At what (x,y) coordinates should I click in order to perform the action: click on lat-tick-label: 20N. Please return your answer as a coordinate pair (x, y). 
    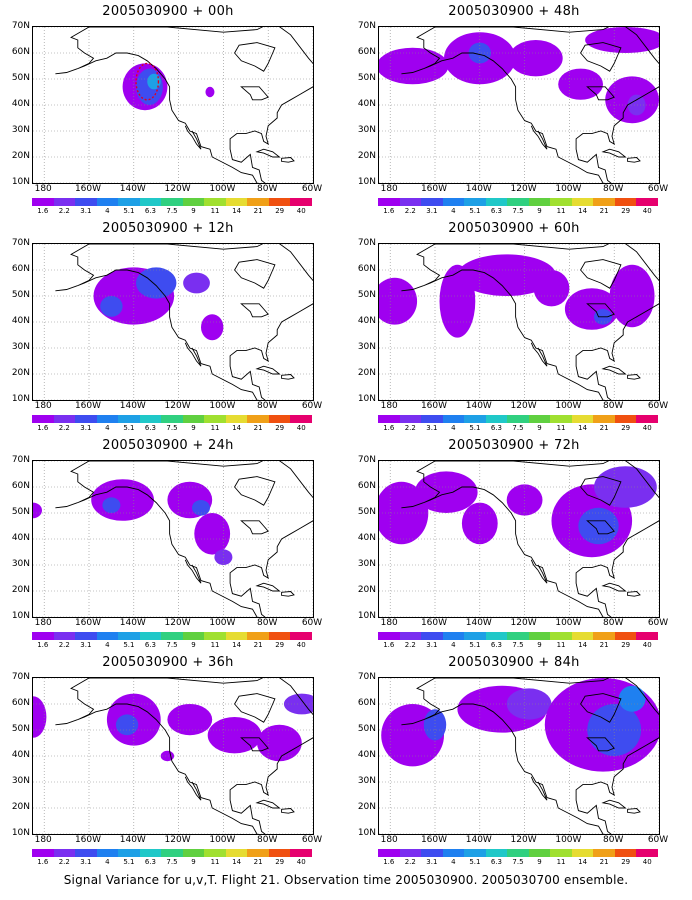
    Looking at the image, I should click on (20, 373).